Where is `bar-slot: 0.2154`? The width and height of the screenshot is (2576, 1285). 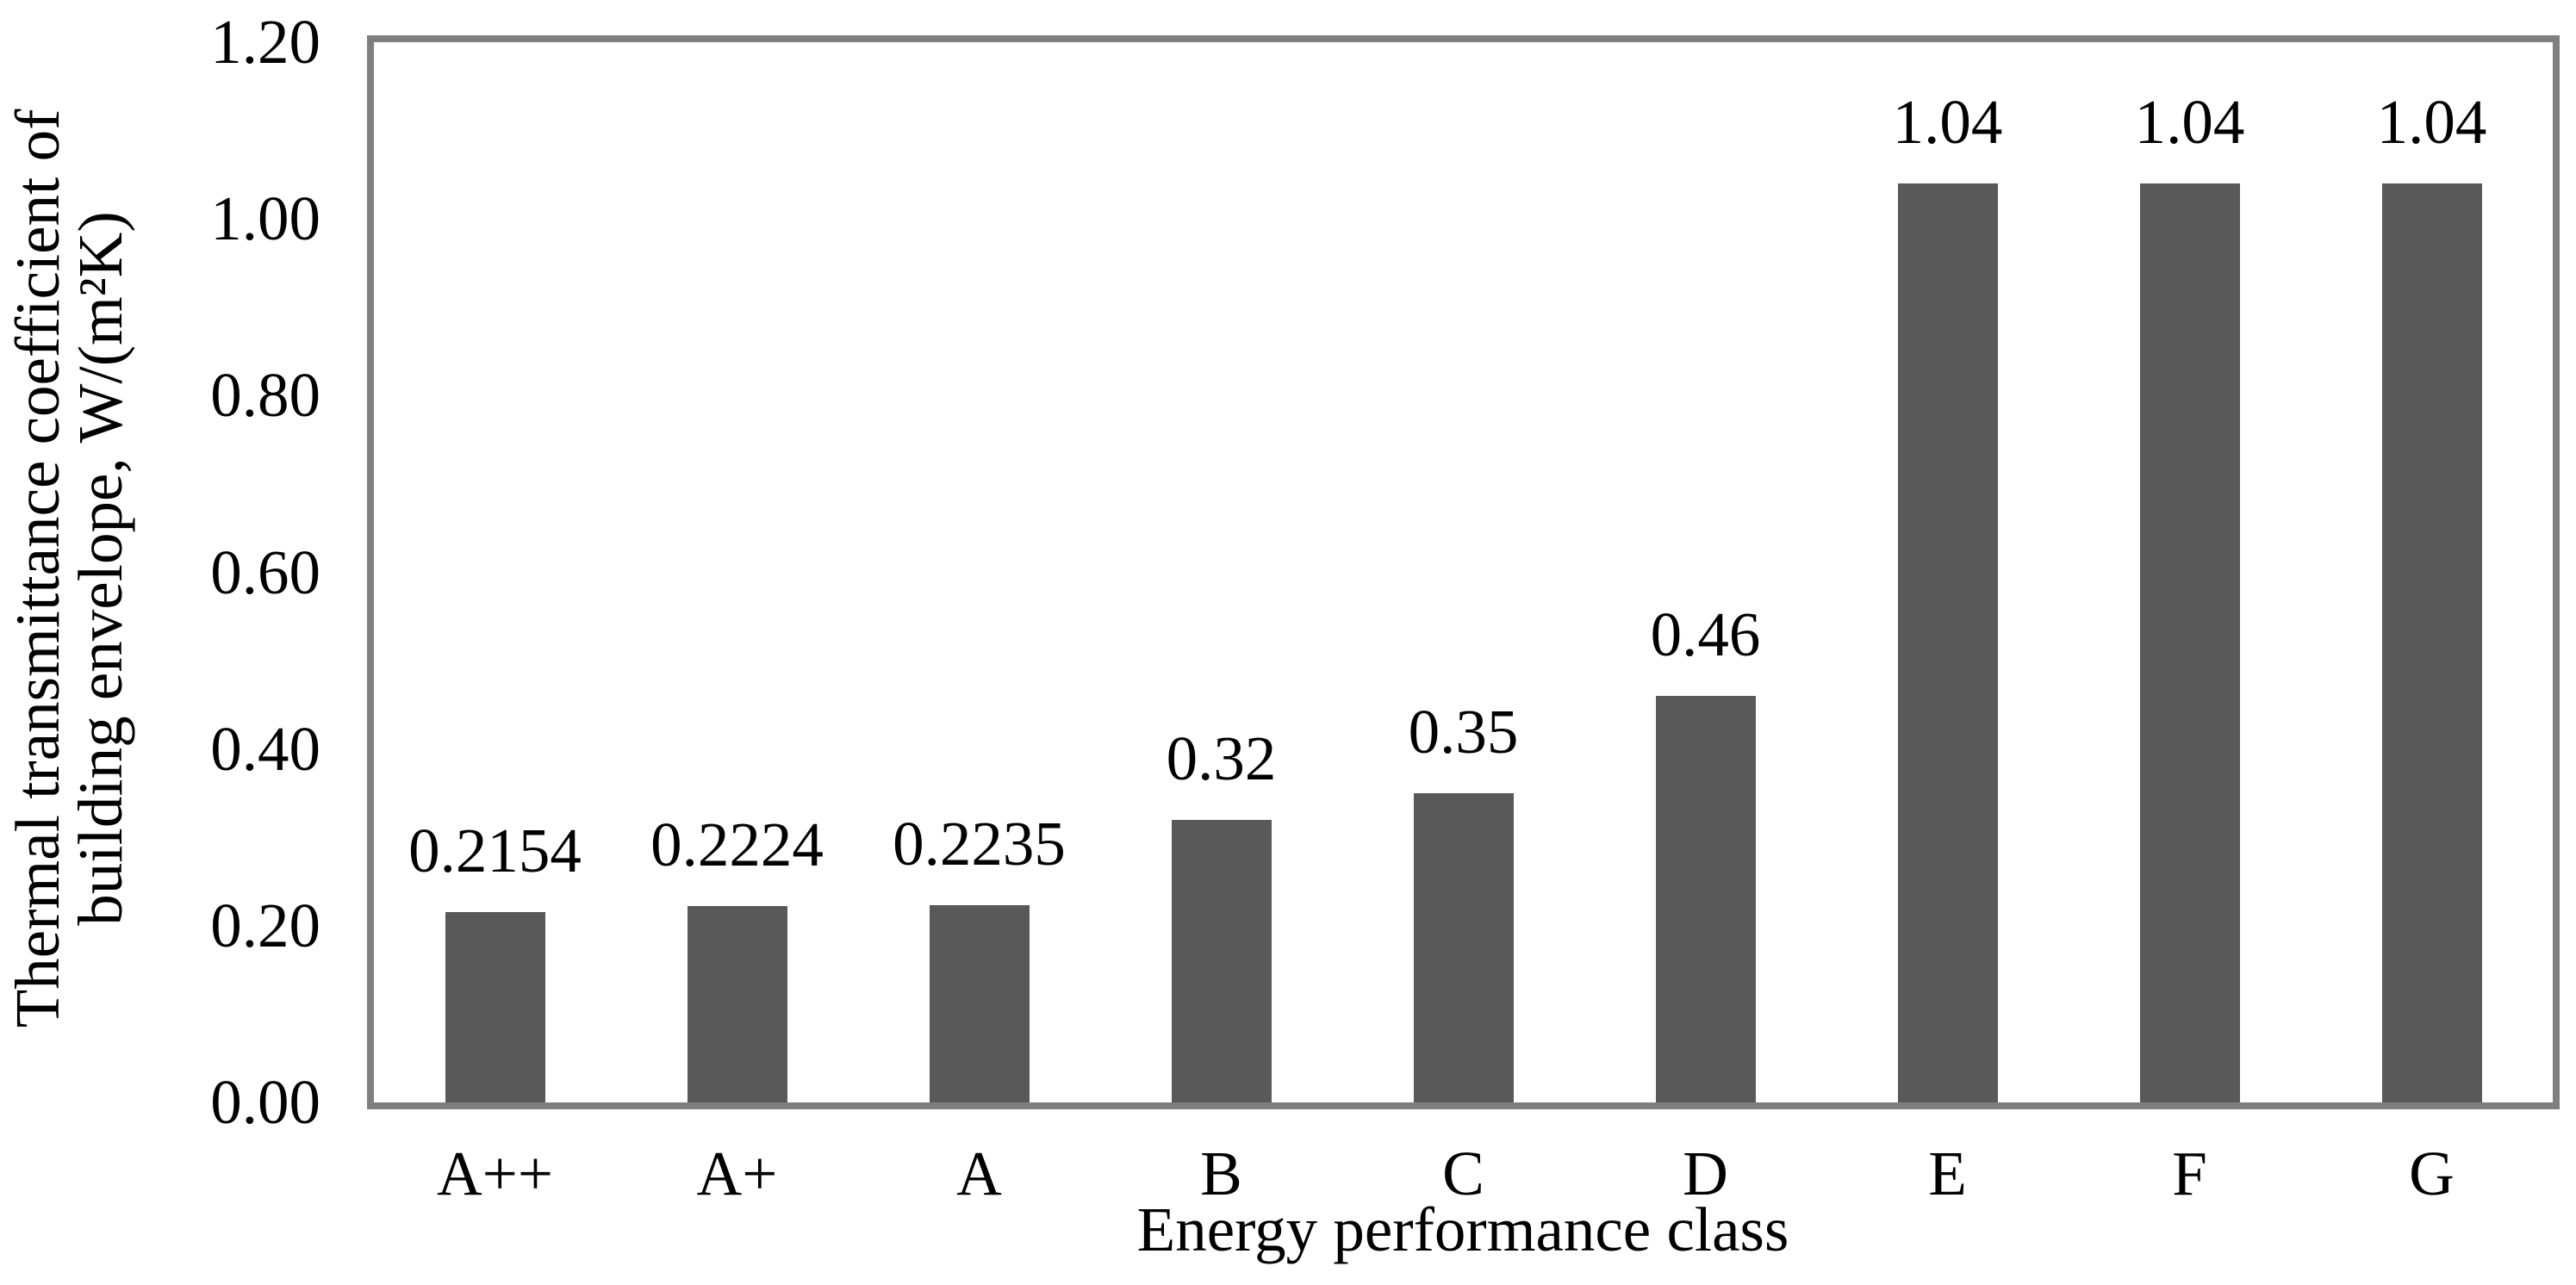 bar-slot: 0.2154 is located at coordinates (495, 572).